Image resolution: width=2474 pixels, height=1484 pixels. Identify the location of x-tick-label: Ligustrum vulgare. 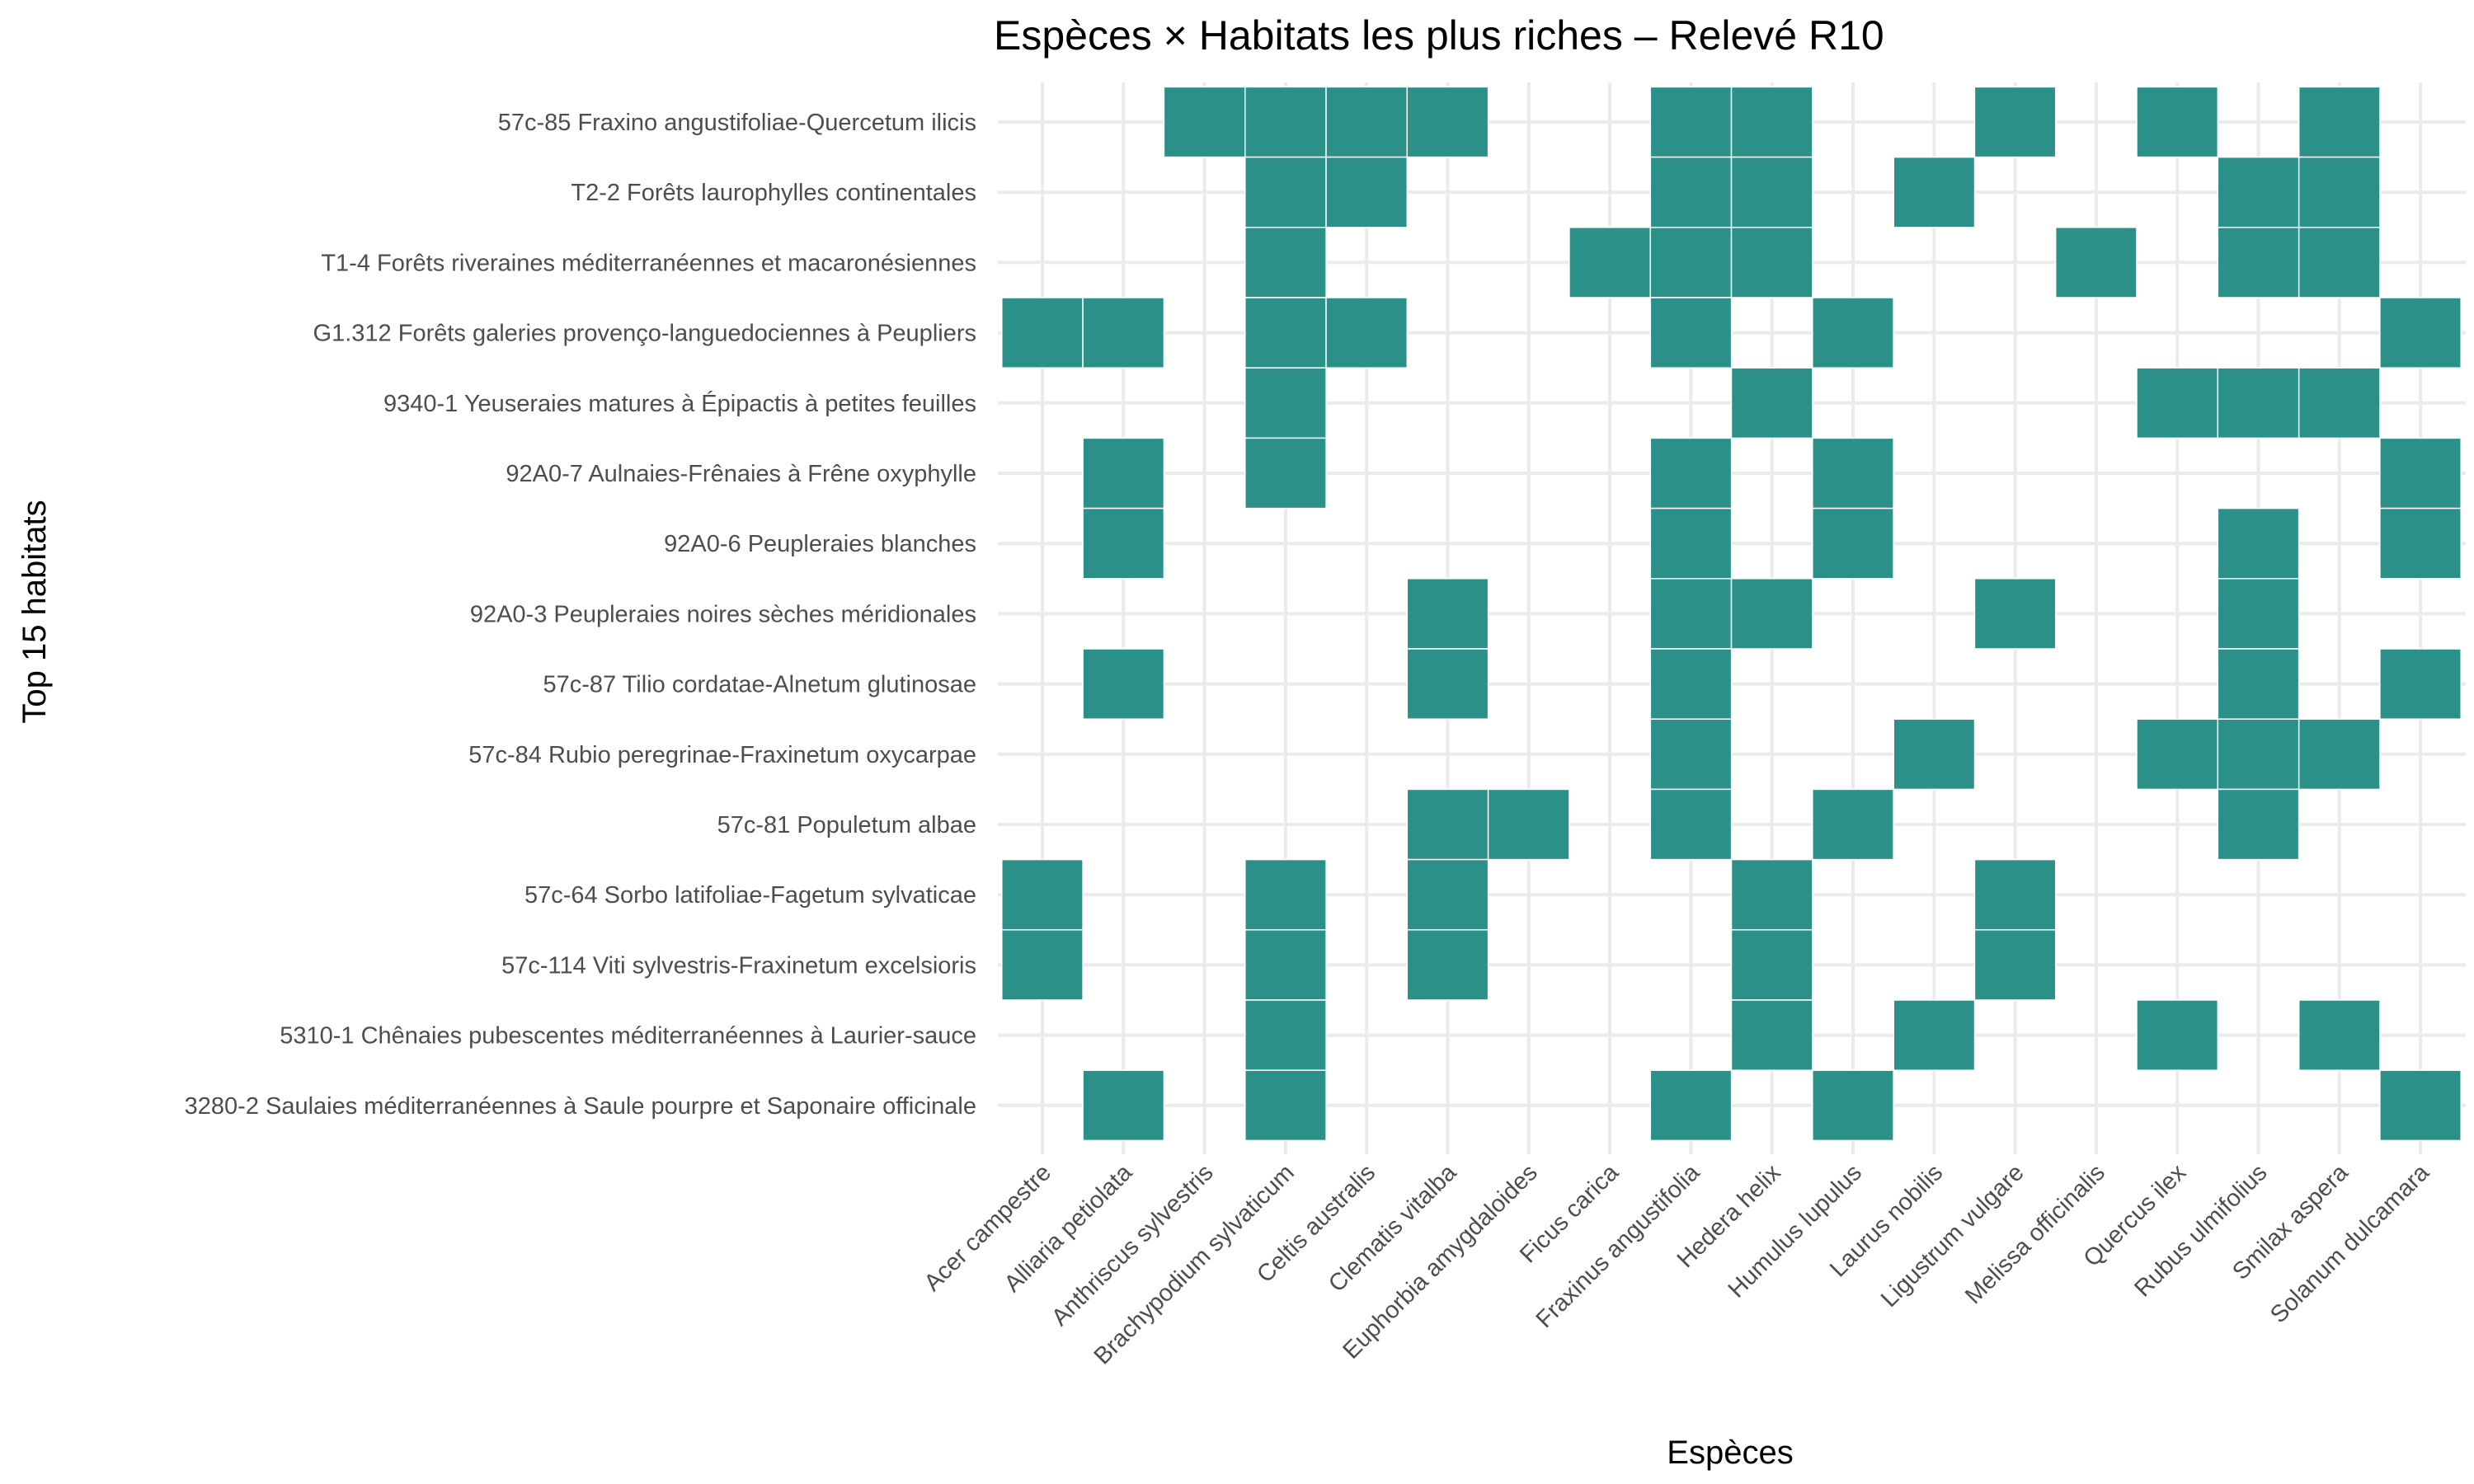
(1953, 1236).